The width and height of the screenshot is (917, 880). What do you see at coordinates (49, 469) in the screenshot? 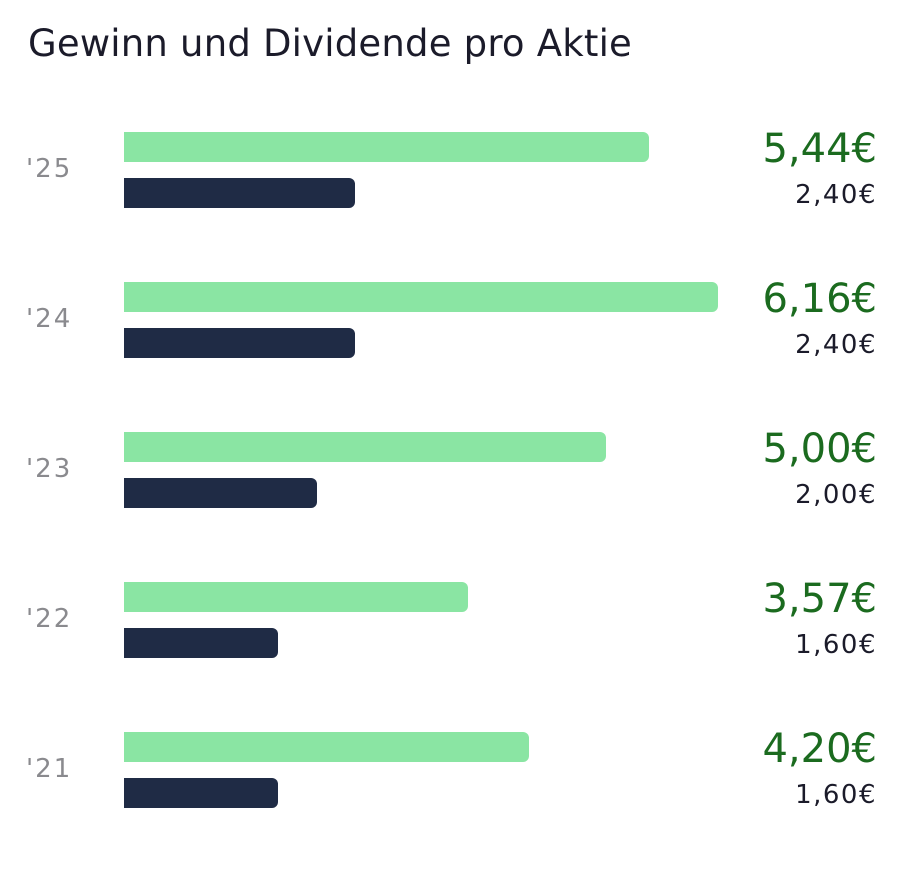
I see `year-label: '23` at bounding box center [49, 469].